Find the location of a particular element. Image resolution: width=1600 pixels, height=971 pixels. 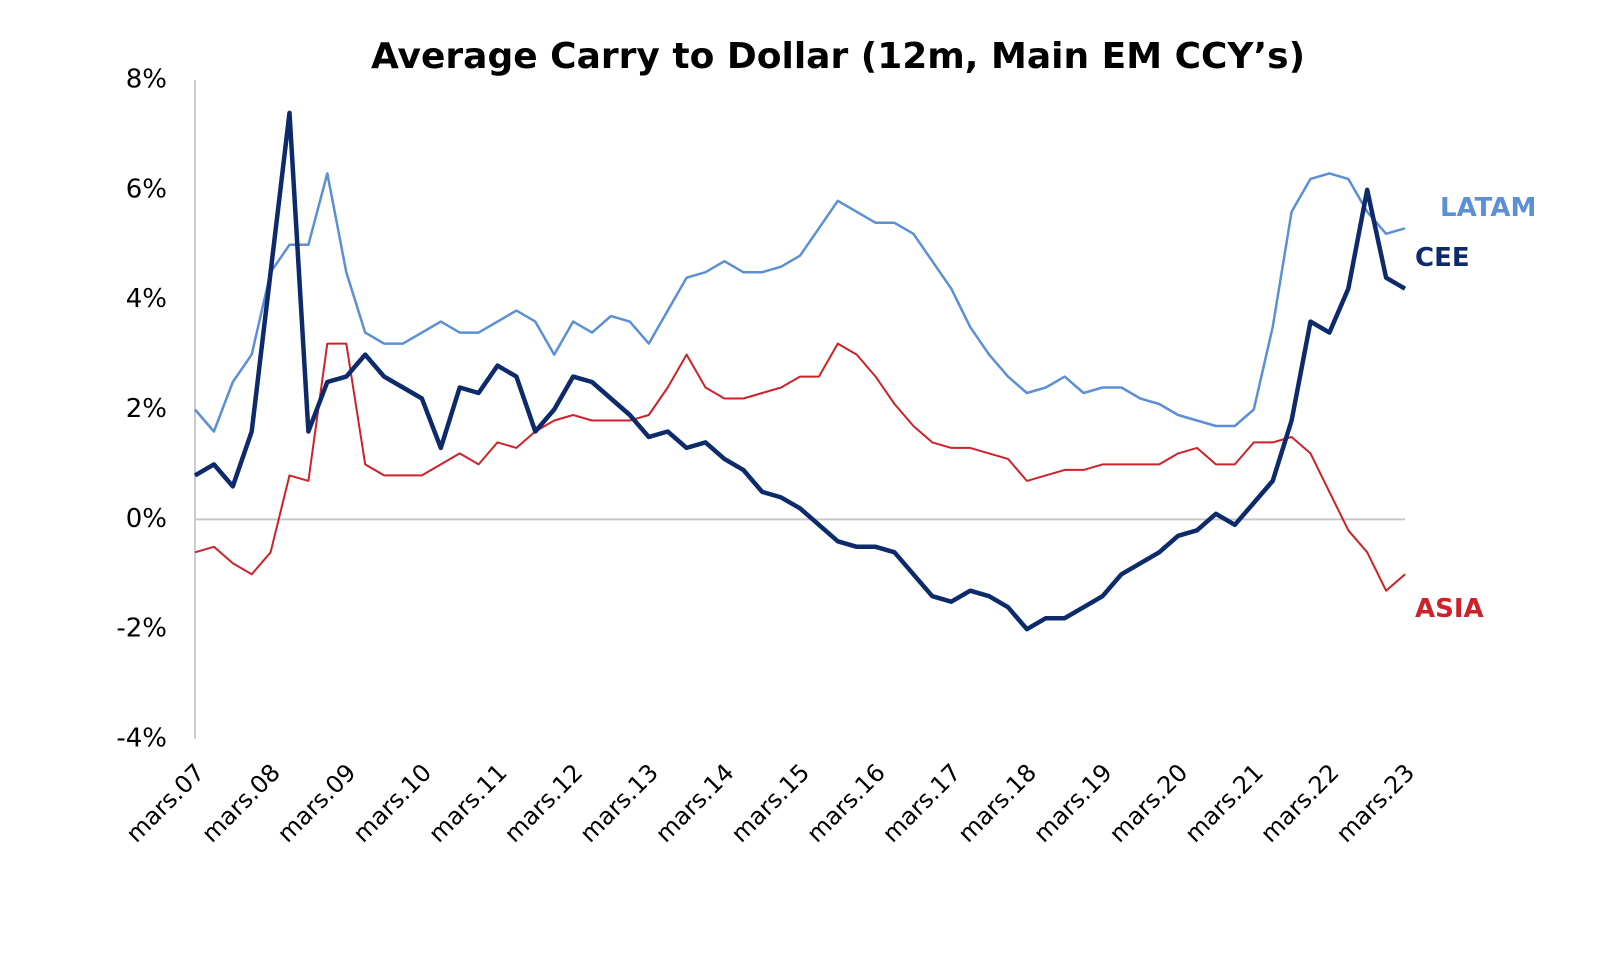

x-tick-label: mars.21 is located at coordinates (1224, 803).